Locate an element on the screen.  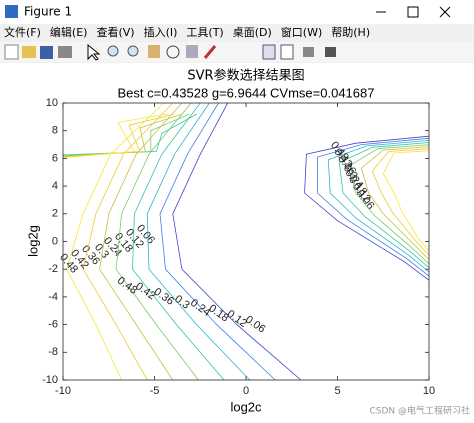
colorbar-icon is located at coordinates (287, 52).